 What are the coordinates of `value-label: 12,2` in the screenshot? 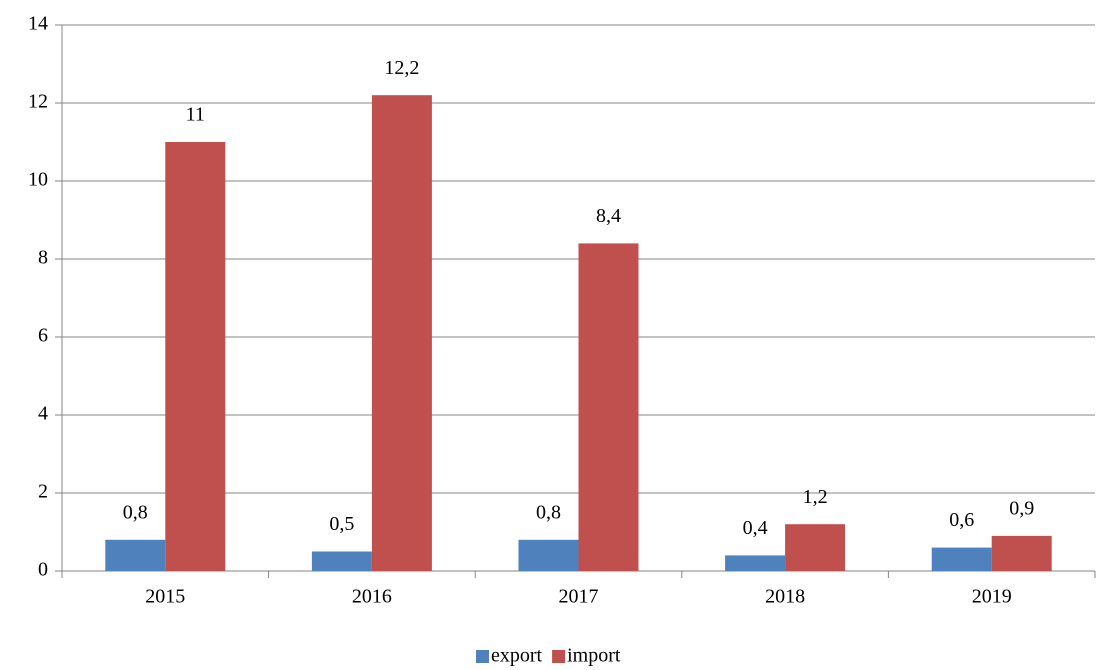 It's located at (401, 68).